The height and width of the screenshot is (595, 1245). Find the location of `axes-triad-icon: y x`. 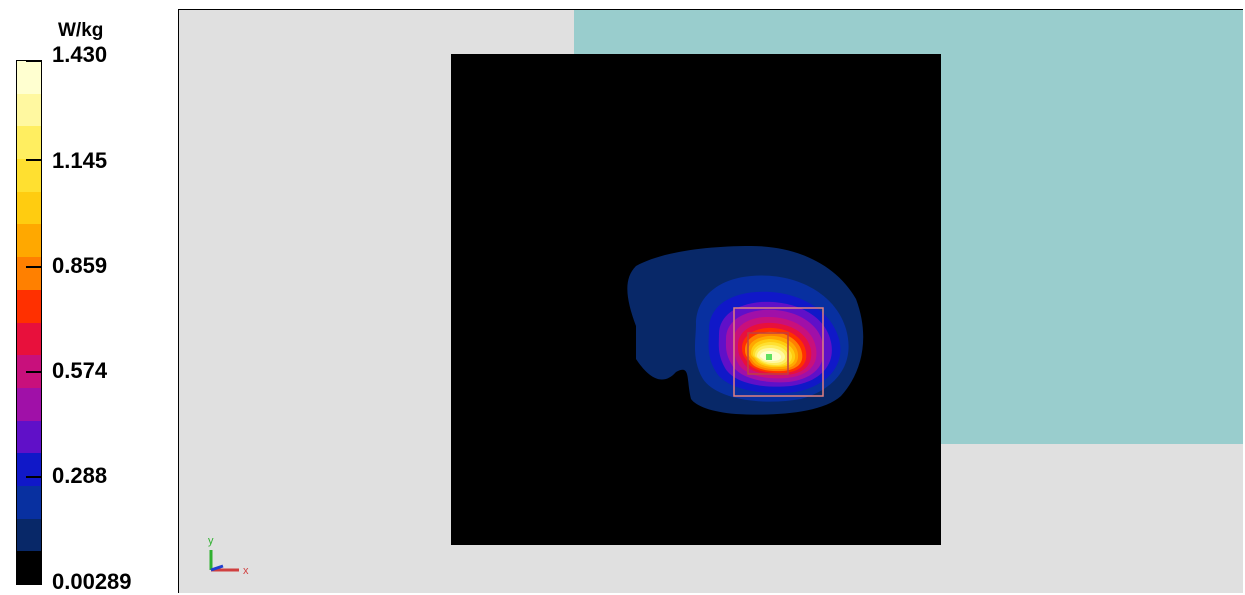

axes-triad-icon: y x is located at coordinates (228, 556).